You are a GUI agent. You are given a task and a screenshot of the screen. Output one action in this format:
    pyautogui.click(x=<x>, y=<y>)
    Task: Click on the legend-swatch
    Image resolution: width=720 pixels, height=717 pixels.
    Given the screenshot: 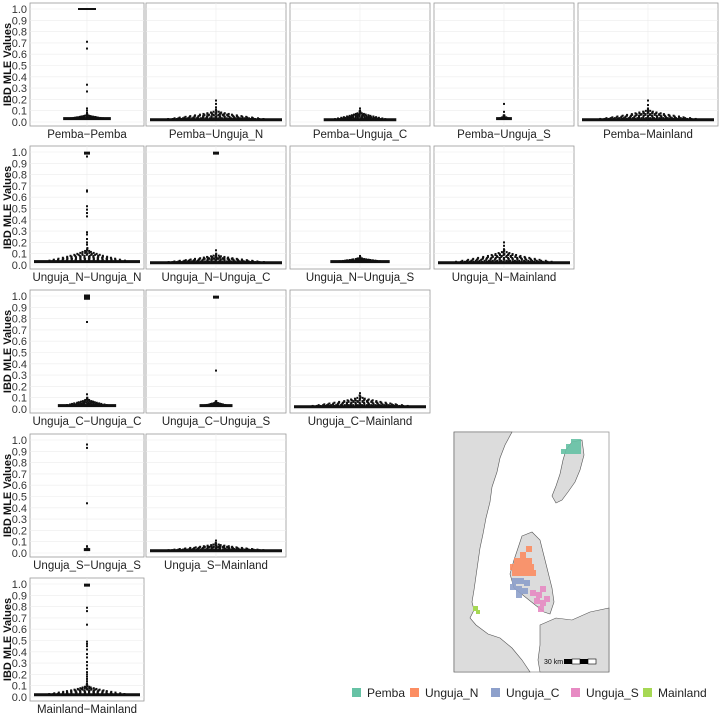 What is the action you would take?
    pyautogui.click(x=356, y=692)
    